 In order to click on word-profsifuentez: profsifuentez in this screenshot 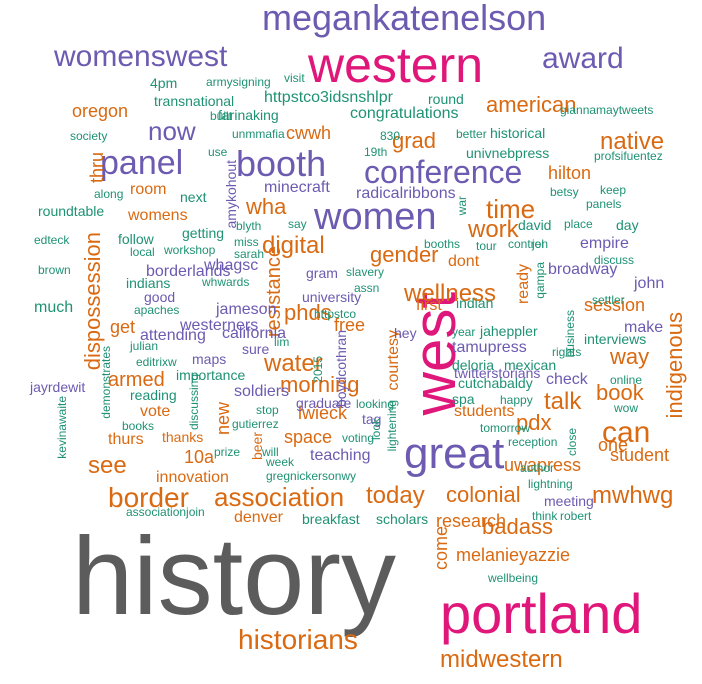, I will do `click(628, 156)`.